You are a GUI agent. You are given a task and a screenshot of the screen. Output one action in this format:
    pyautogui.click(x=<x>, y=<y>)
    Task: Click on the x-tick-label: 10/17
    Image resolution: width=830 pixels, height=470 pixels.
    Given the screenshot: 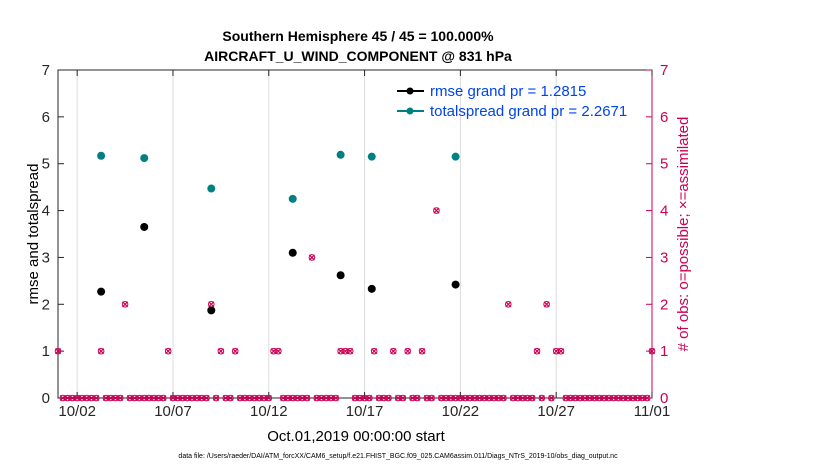 What is the action you would take?
    pyautogui.click(x=365, y=411)
    